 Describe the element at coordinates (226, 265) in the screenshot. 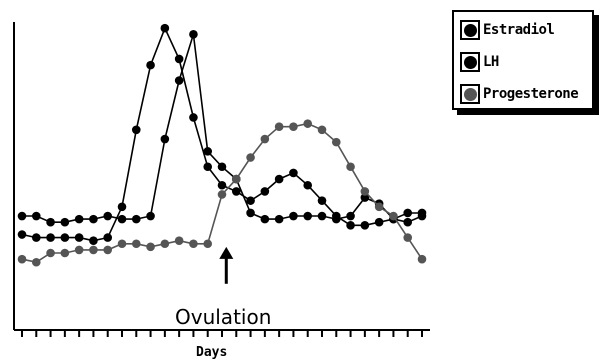

I see `annotation-layer` at that location.